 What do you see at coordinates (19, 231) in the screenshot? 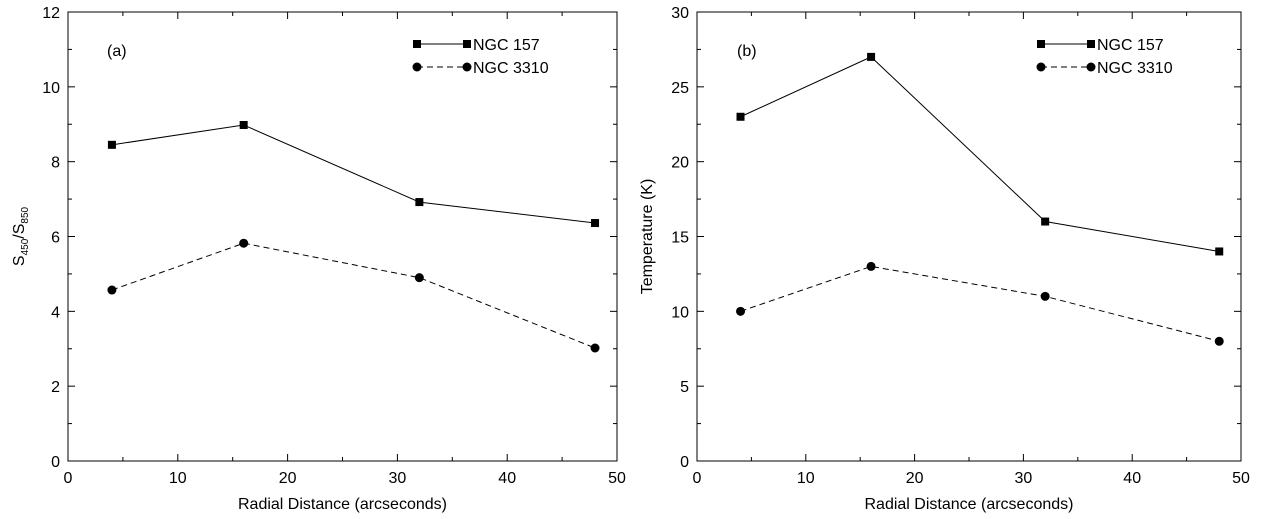
I see `y-axis-title-sep: /S` at bounding box center [19, 231].